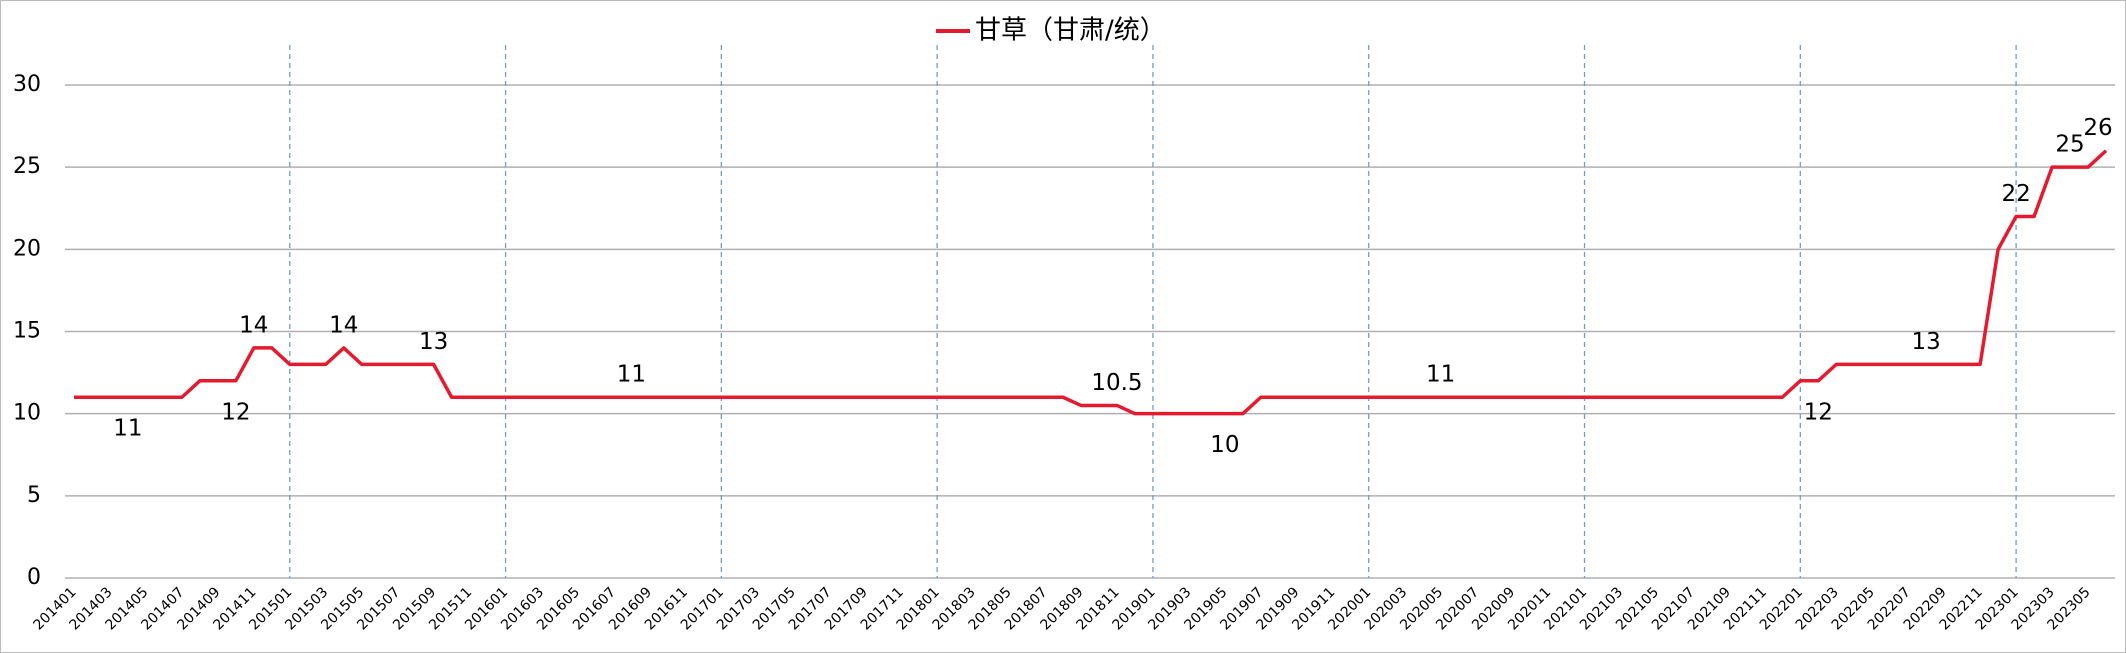 The height and width of the screenshot is (653, 2126). I want to click on data-label: 25, so click(2069, 145).